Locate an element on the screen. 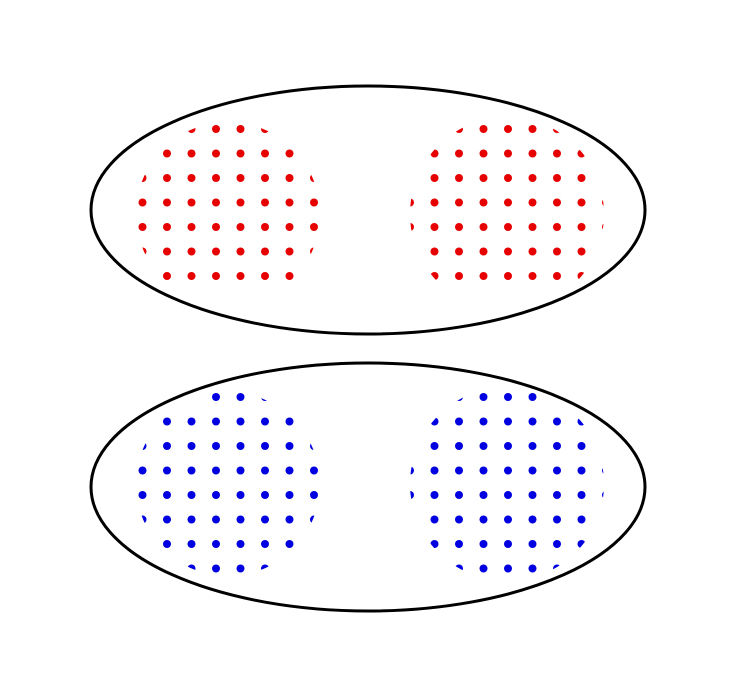  bottom-left-dot-cluster is located at coordinates (240, 483).